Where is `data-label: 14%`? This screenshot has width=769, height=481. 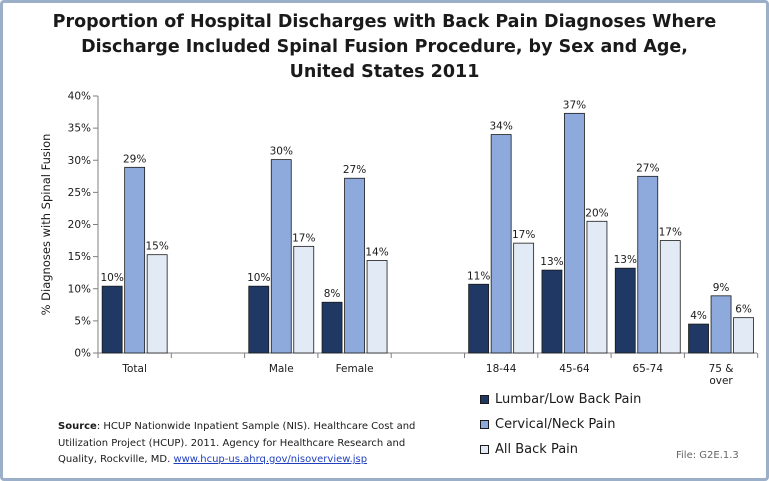
data-label: 14% is located at coordinates (376, 252).